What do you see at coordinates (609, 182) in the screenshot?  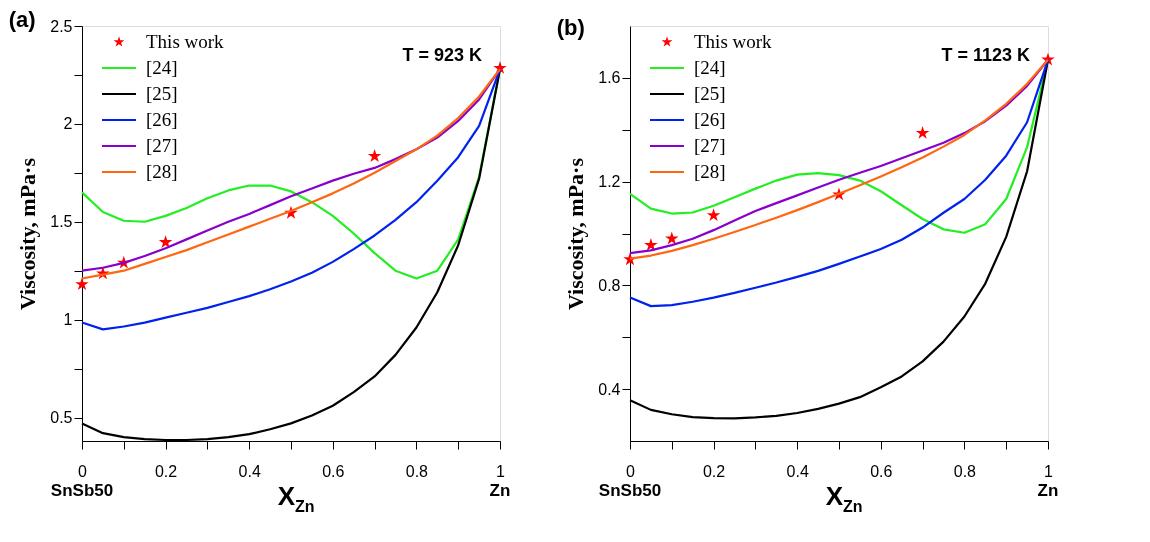 I see `y-tick-label: 1.2` at bounding box center [609, 182].